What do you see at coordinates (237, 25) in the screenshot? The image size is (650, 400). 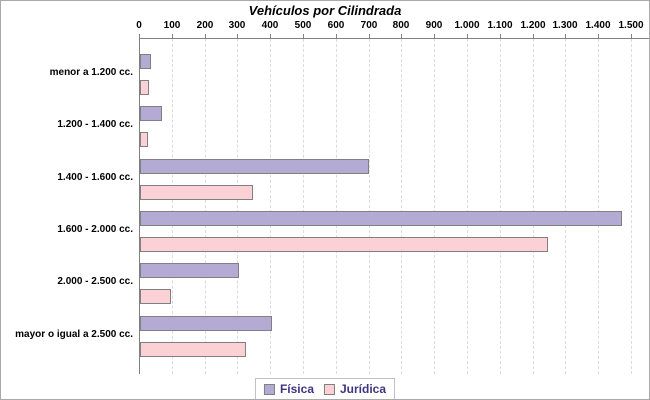 I see `x-tick-label: 300` at bounding box center [237, 25].